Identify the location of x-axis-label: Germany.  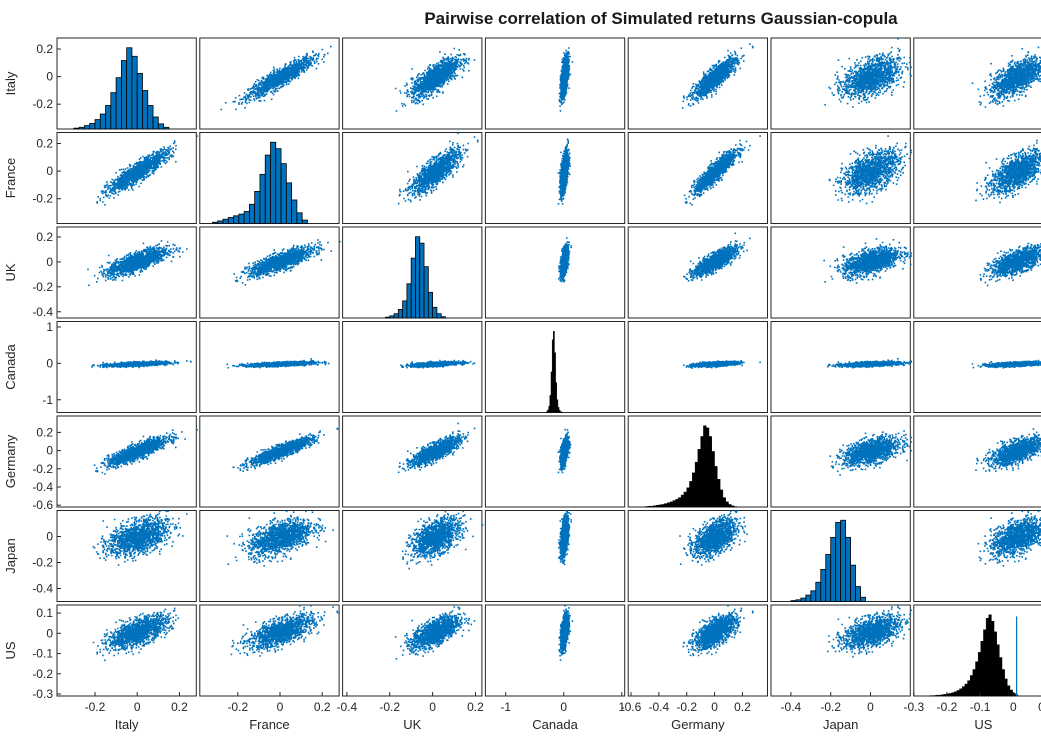
(698, 724).